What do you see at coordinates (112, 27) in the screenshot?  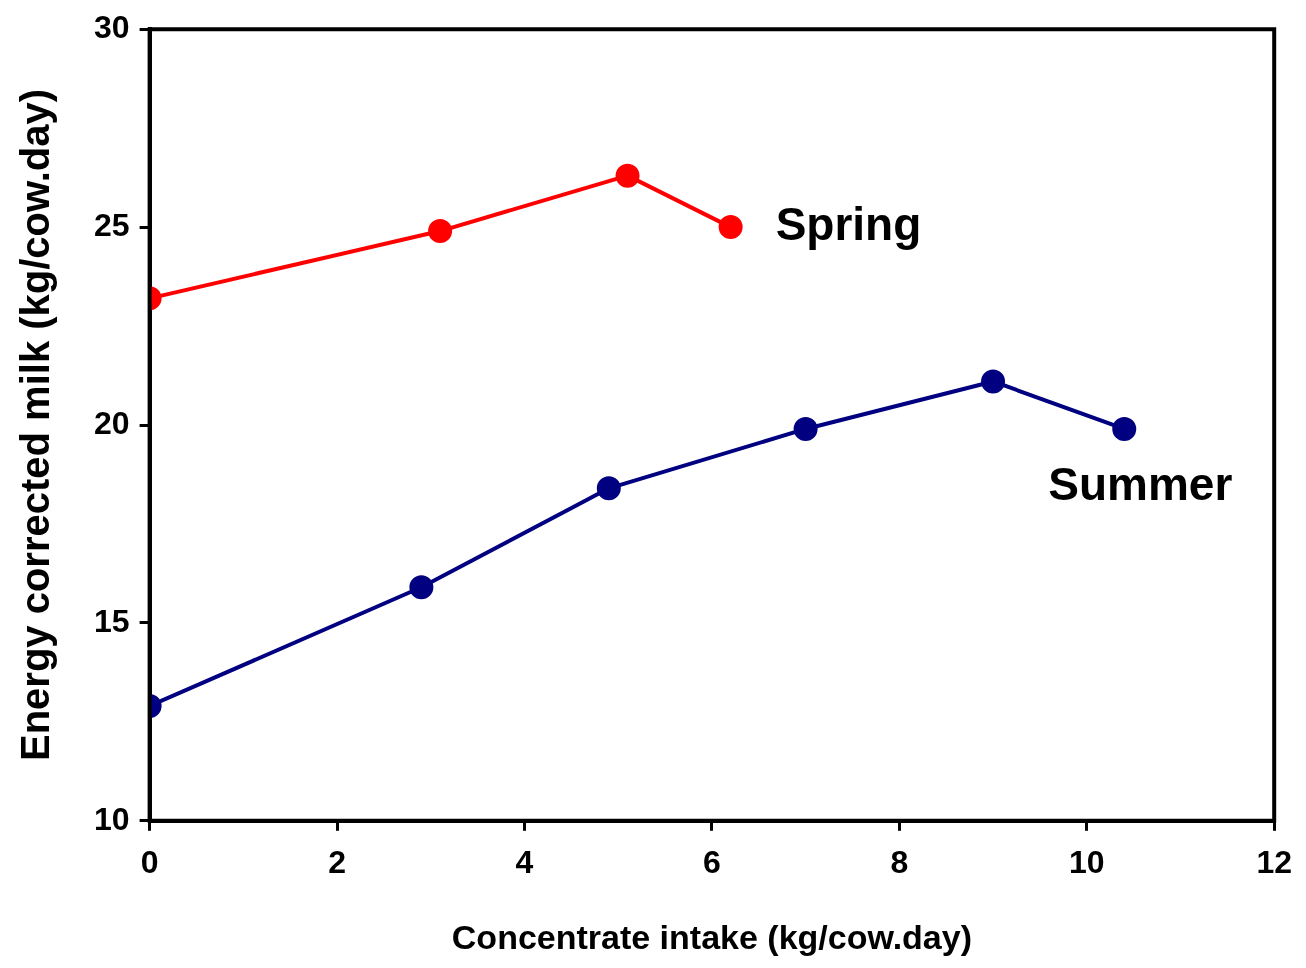 I see `y-tick-label: 30` at bounding box center [112, 27].